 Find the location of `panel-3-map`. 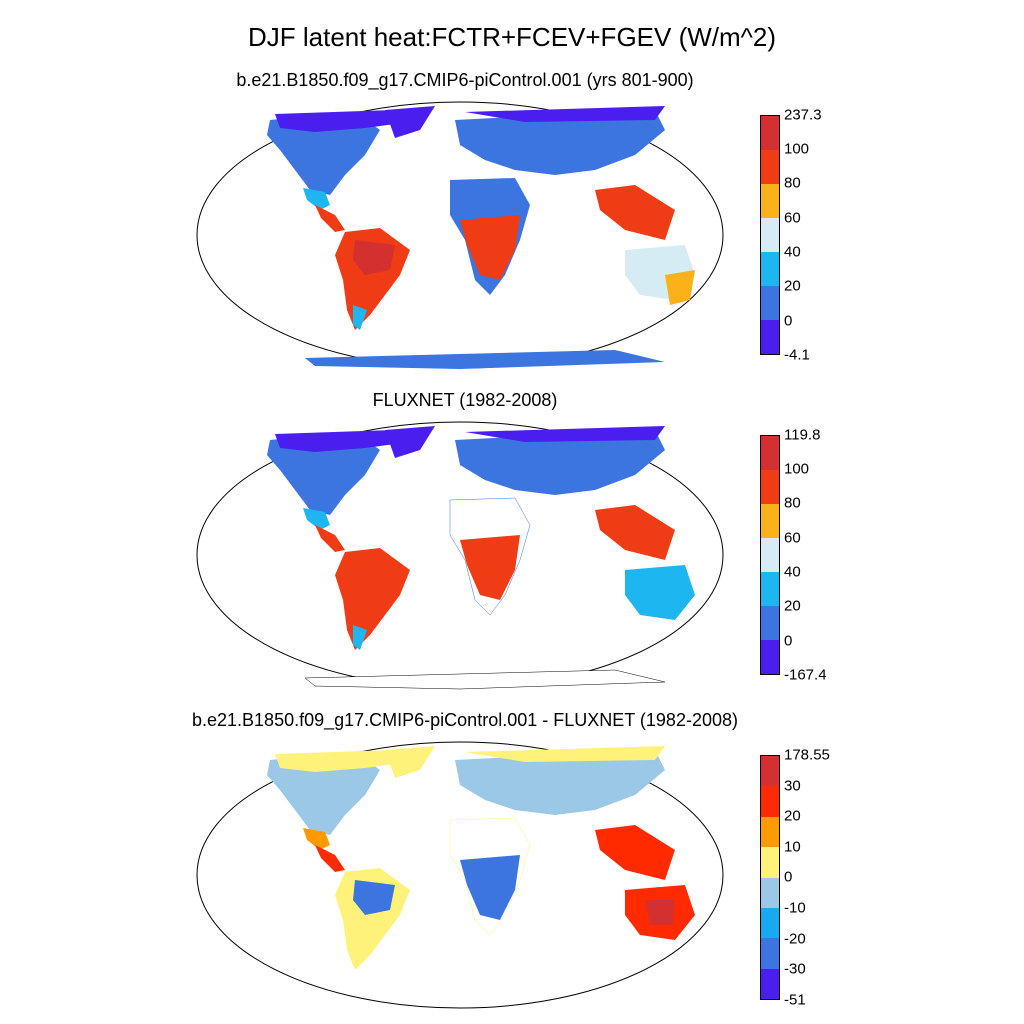

panel-3-map is located at coordinates (460, 875).